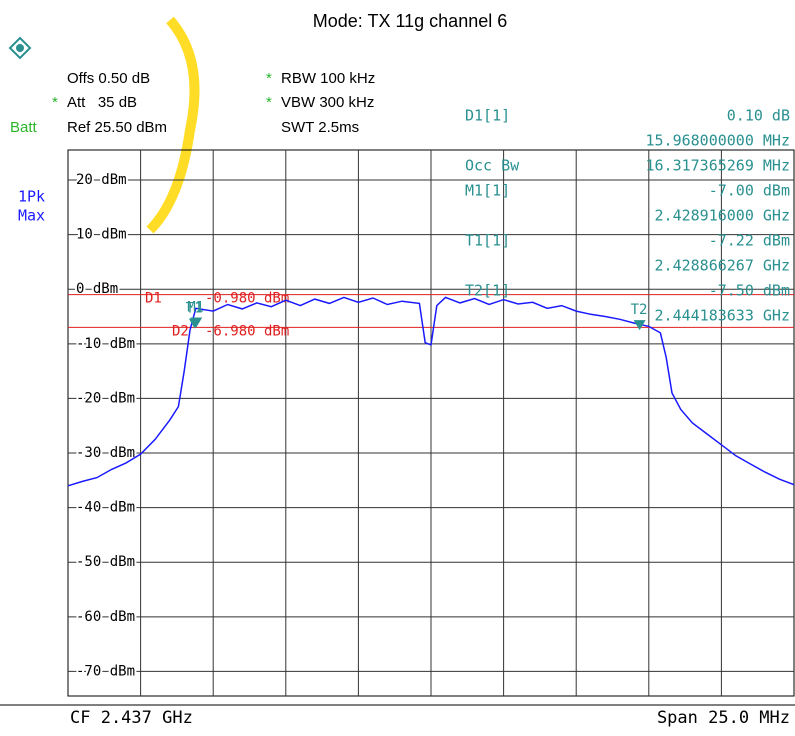 This screenshot has height=736, width=795. Describe the element at coordinates (55, 102) in the screenshot. I see `att-flag: *` at that location.